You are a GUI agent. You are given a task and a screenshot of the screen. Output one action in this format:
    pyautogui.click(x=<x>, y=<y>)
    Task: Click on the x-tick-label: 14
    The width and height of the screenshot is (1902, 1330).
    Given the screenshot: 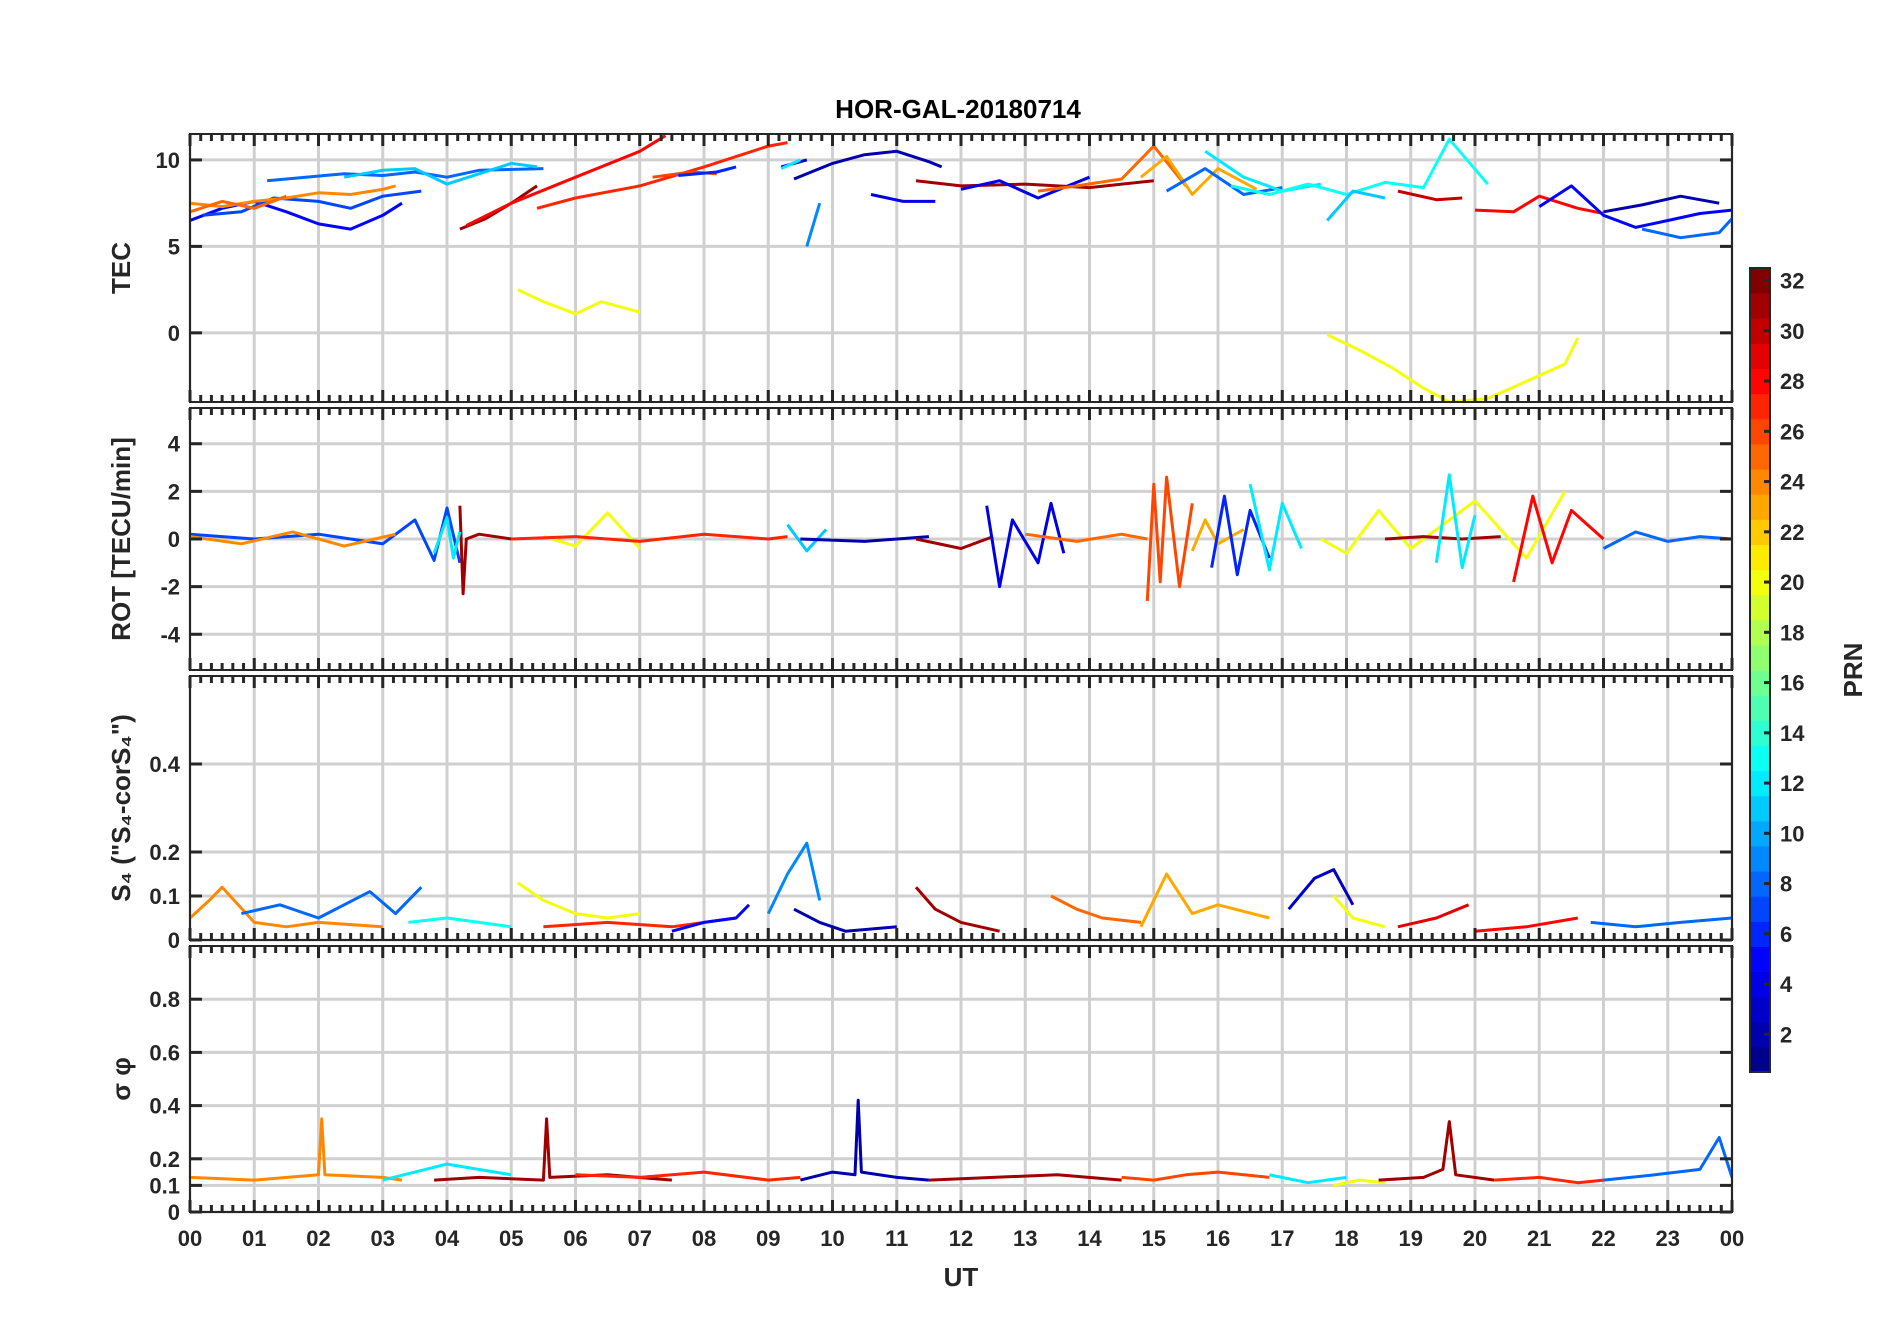 What is the action you would take?
    pyautogui.click(x=1089, y=1238)
    